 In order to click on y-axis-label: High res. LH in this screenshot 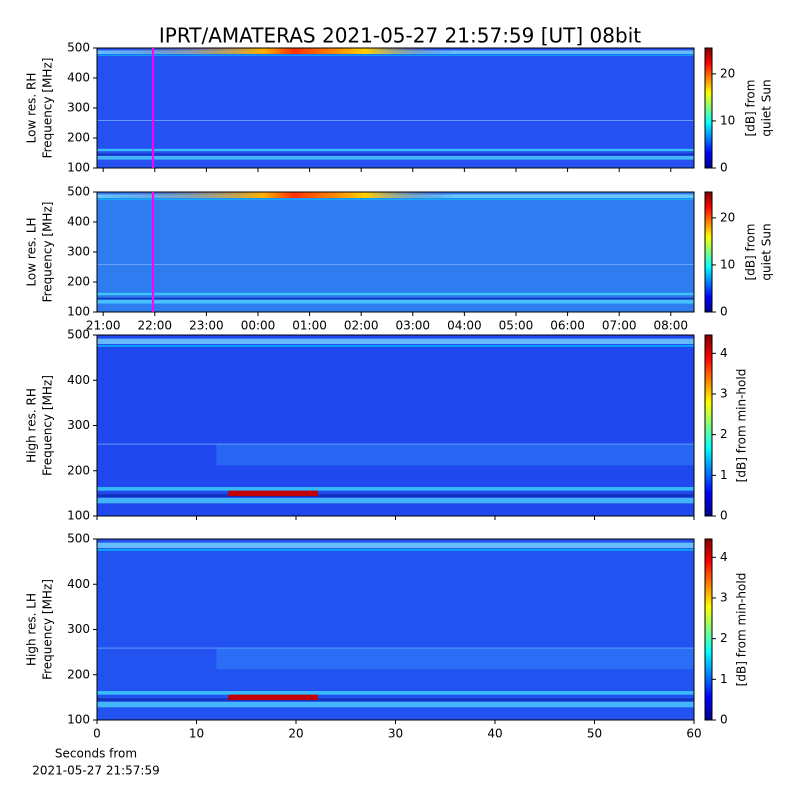, I will do `click(32, 629)`.